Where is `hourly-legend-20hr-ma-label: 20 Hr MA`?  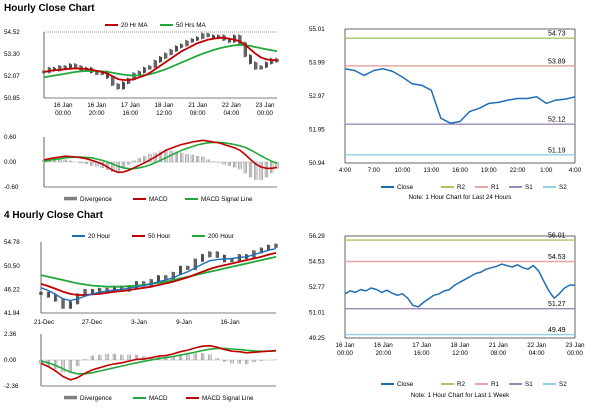
hourly-legend-20hr-ma-label: 20 Hr MA is located at coordinates (134, 25).